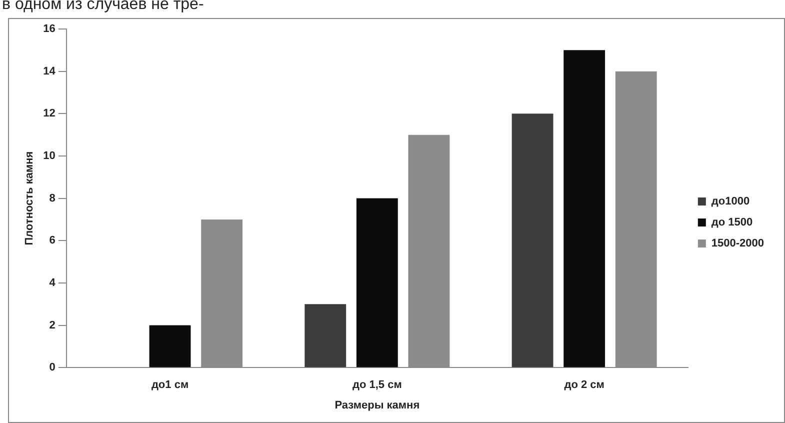 This screenshot has height=423, width=785. I want to click on y-tick-label: 2, so click(52, 325).